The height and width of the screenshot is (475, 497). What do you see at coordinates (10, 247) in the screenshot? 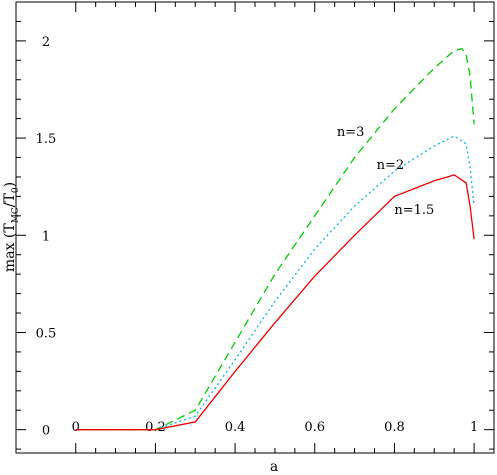
I see `y-axis-label-main: max (T` at bounding box center [10, 247].